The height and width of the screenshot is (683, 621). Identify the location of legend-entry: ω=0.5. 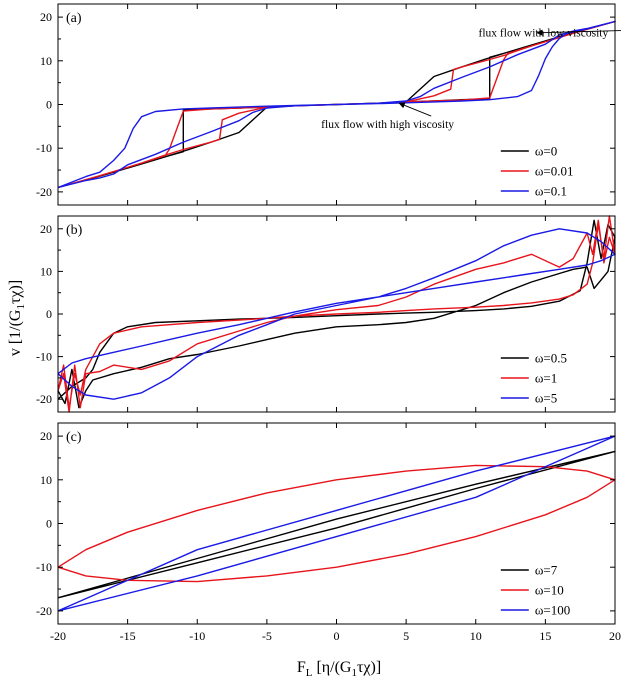
(551, 358).